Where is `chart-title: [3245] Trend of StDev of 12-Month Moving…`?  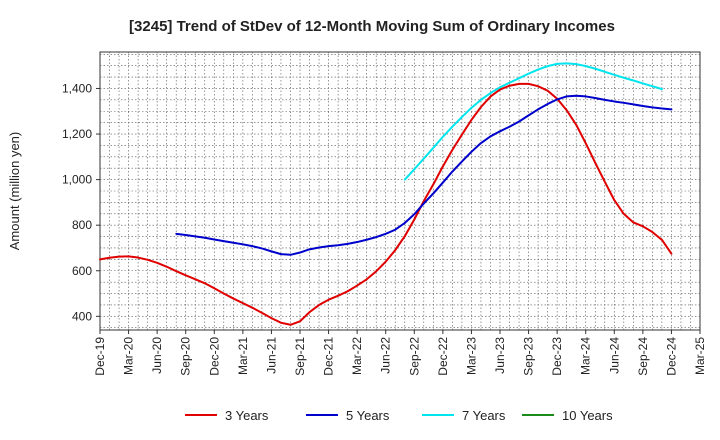
chart-title: [3245] Trend of StDev of 12-Month Moving… is located at coordinates (372, 26).